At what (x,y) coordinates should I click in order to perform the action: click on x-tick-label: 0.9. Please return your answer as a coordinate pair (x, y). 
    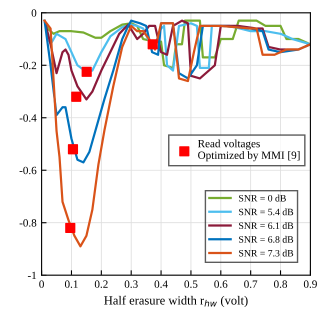
    Looking at the image, I should click on (310, 284).